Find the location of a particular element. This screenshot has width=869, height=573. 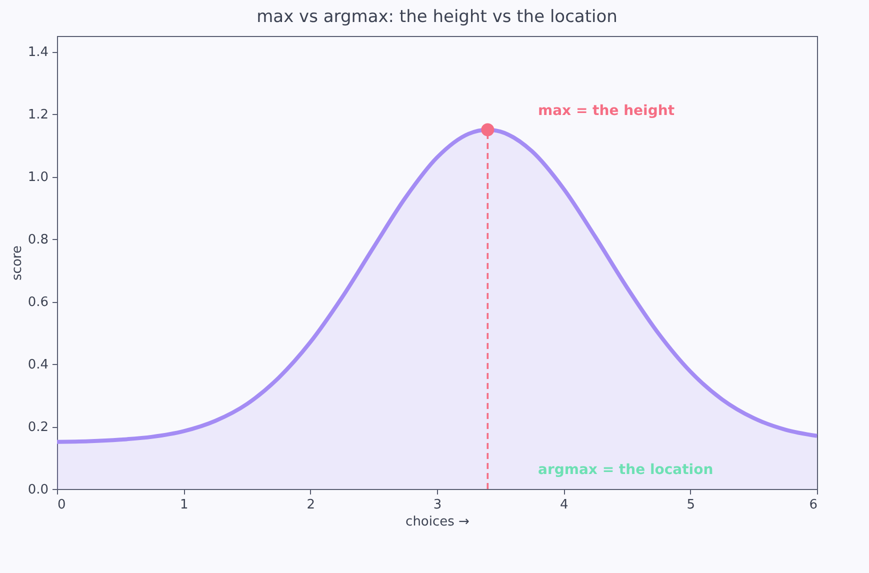

x-tick-label: 1 is located at coordinates (184, 505).